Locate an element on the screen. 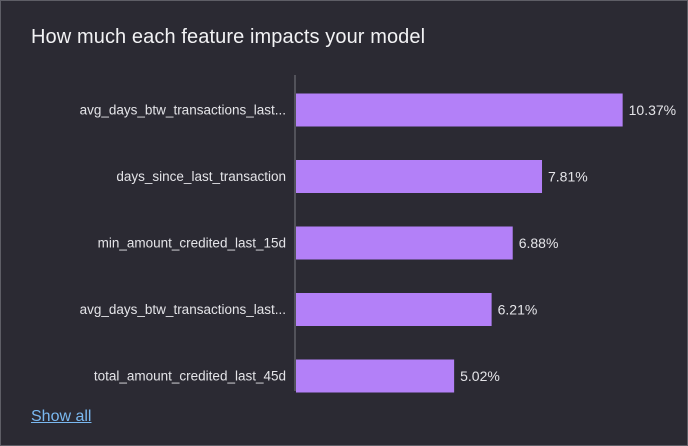  bar-value-label: 6.88% is located at coordinates (539, 243).